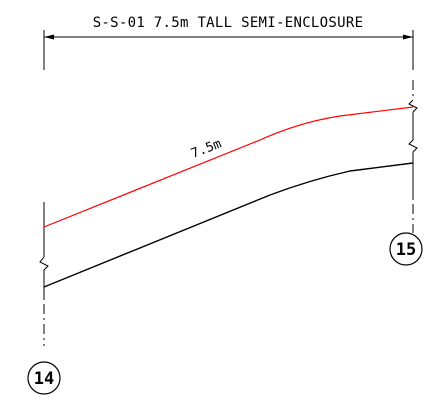 The image size is (424, 395). Describe the element at coordinates (228, 42) in the screenshot. I see `dimension-group: S-S-01 7.5m TALL SEMI-ENCLOSURE` at that location.